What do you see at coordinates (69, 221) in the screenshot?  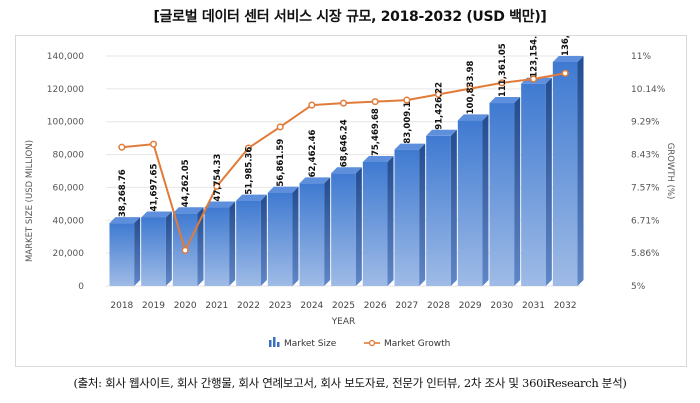 I see `y-tick-label: 40,000` at bounding box center [69, 221].